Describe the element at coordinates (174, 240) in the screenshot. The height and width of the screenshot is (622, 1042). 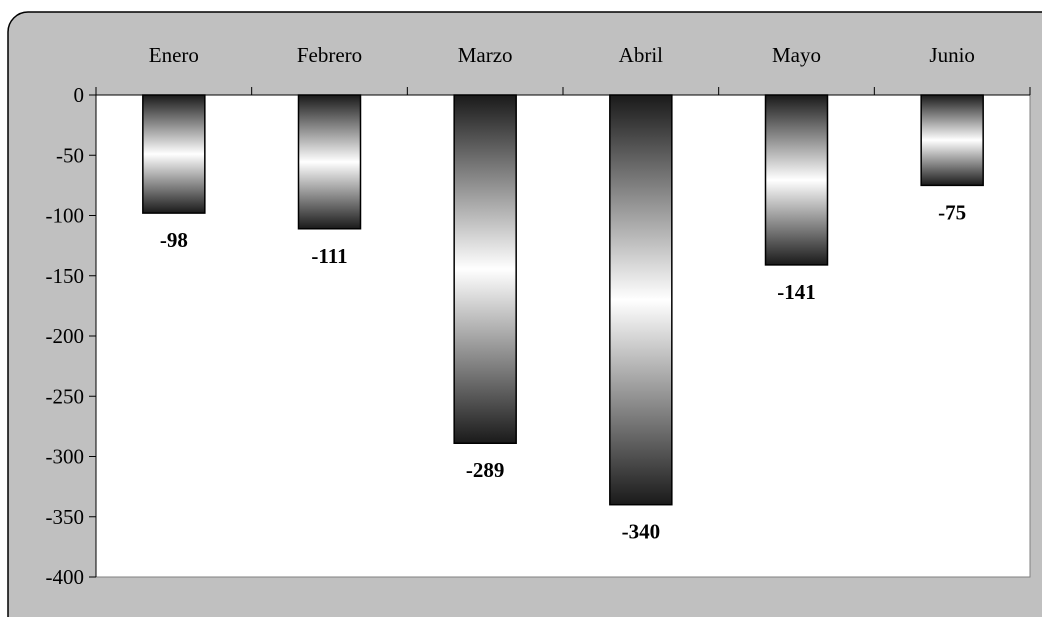
I see `data-label-enero: -98` at that location.